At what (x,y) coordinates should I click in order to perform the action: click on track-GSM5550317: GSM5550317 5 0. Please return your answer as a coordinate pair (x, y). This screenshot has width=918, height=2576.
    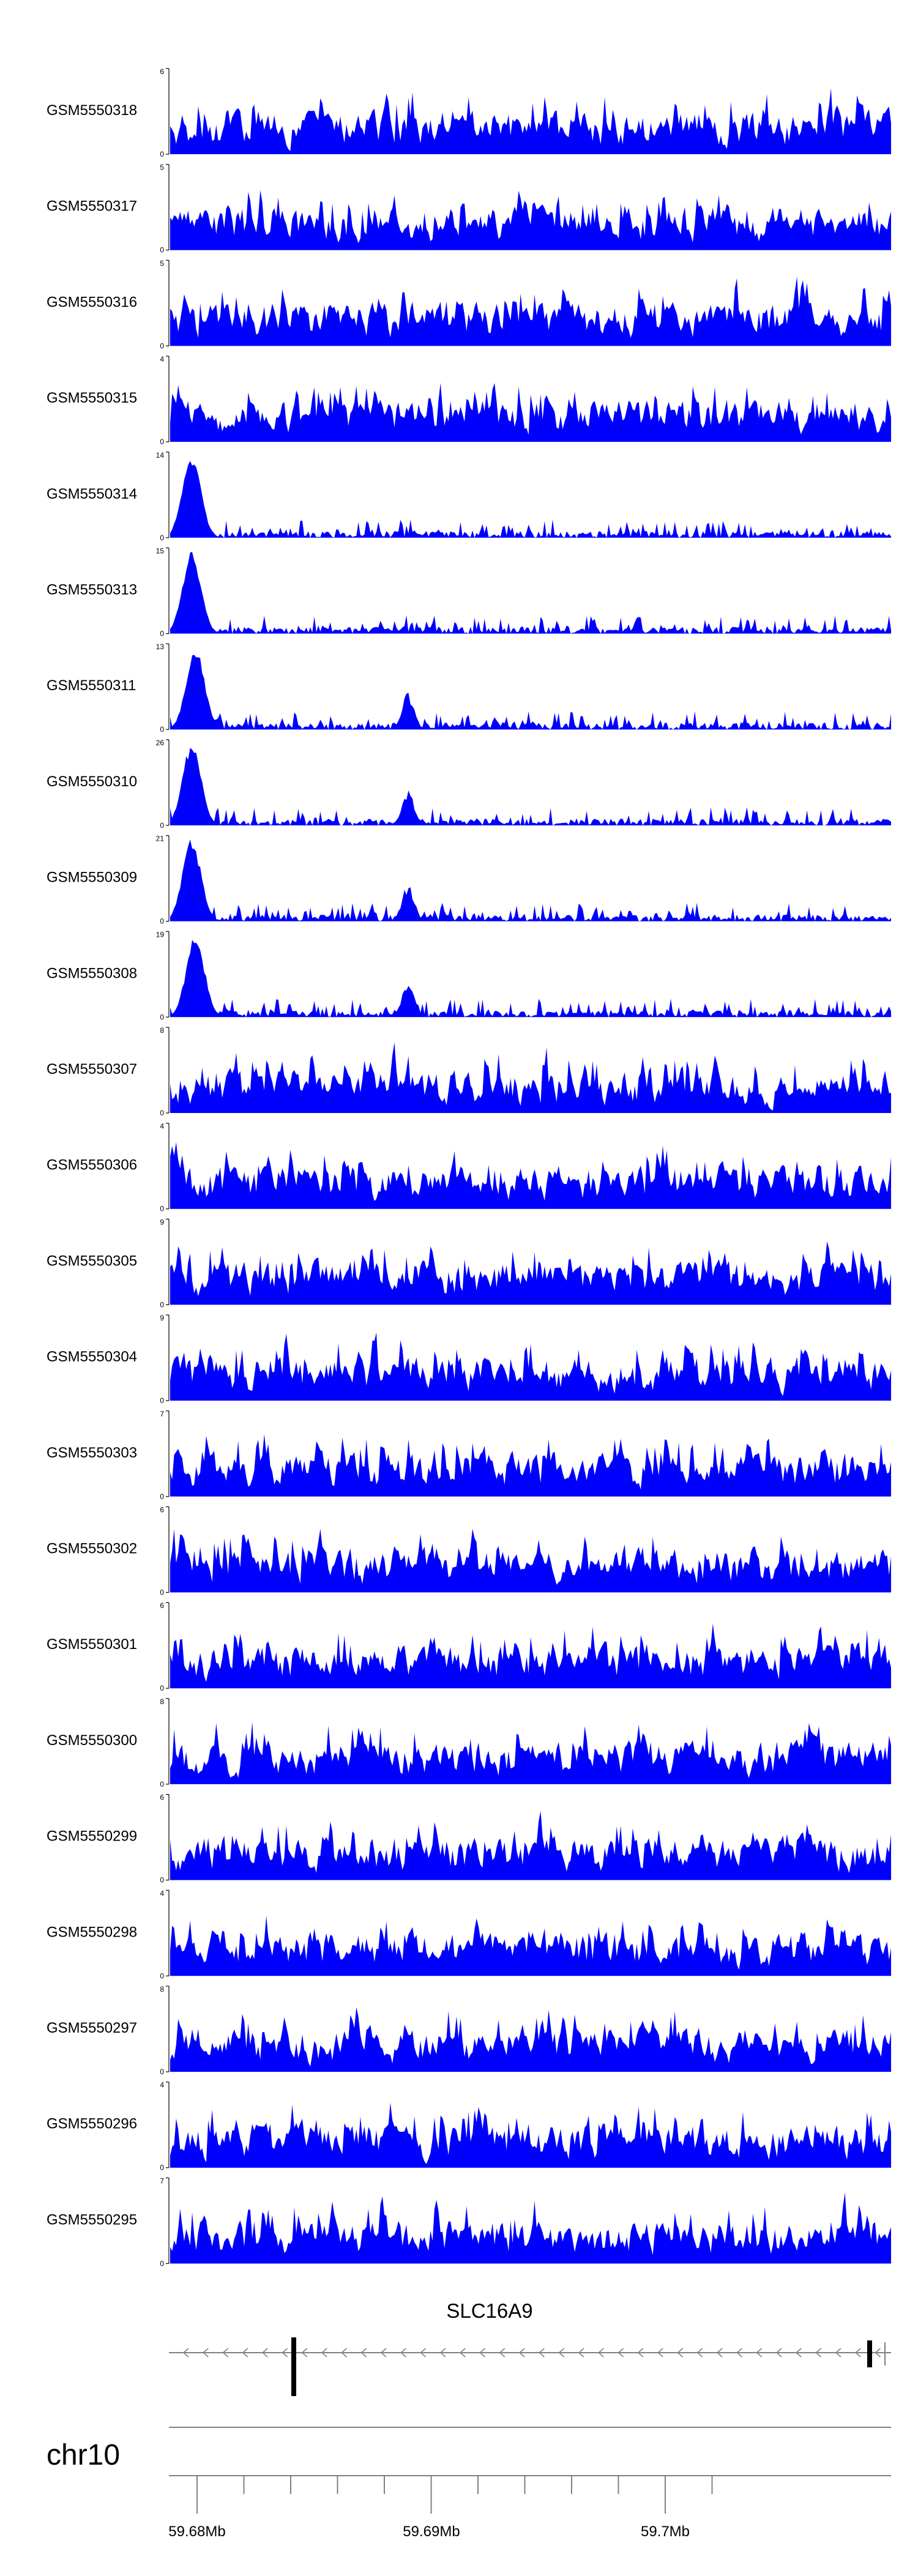
    Looking at the image, I should click on (469, 209).